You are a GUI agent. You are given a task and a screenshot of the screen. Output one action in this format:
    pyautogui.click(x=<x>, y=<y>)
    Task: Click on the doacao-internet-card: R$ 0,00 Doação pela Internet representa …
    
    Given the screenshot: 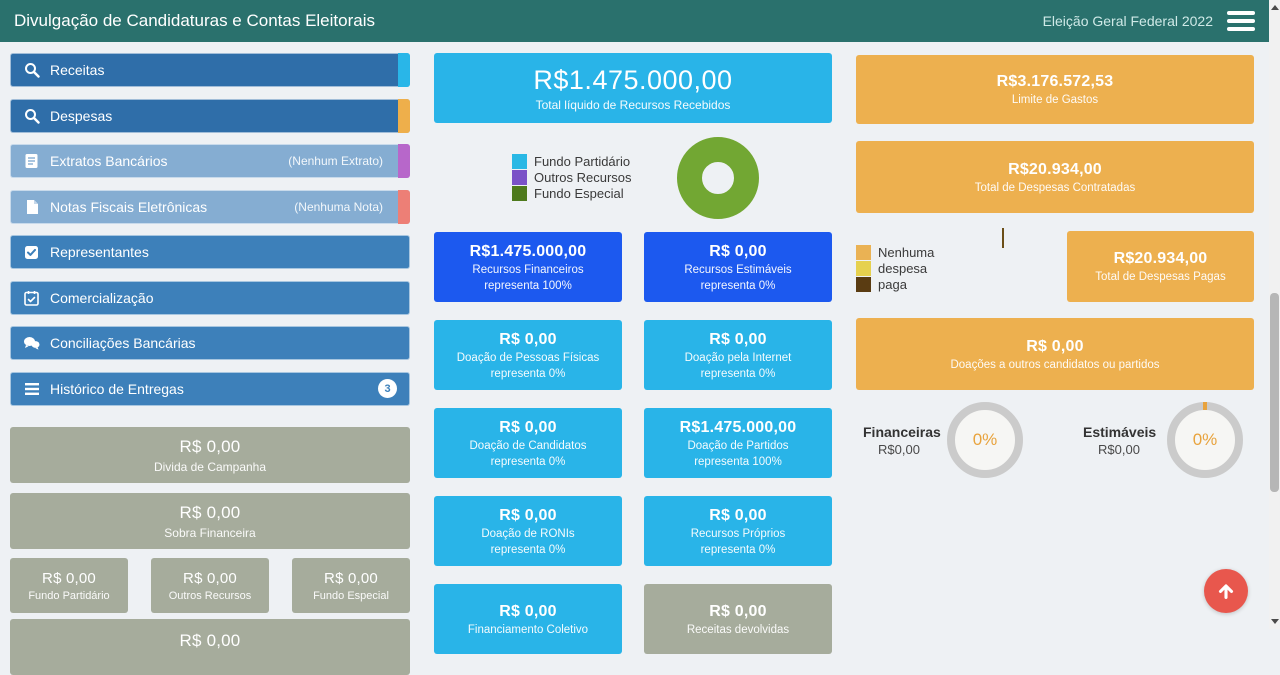 What is the action you would take?
    pyautogui.click(x=738, y=355)
    